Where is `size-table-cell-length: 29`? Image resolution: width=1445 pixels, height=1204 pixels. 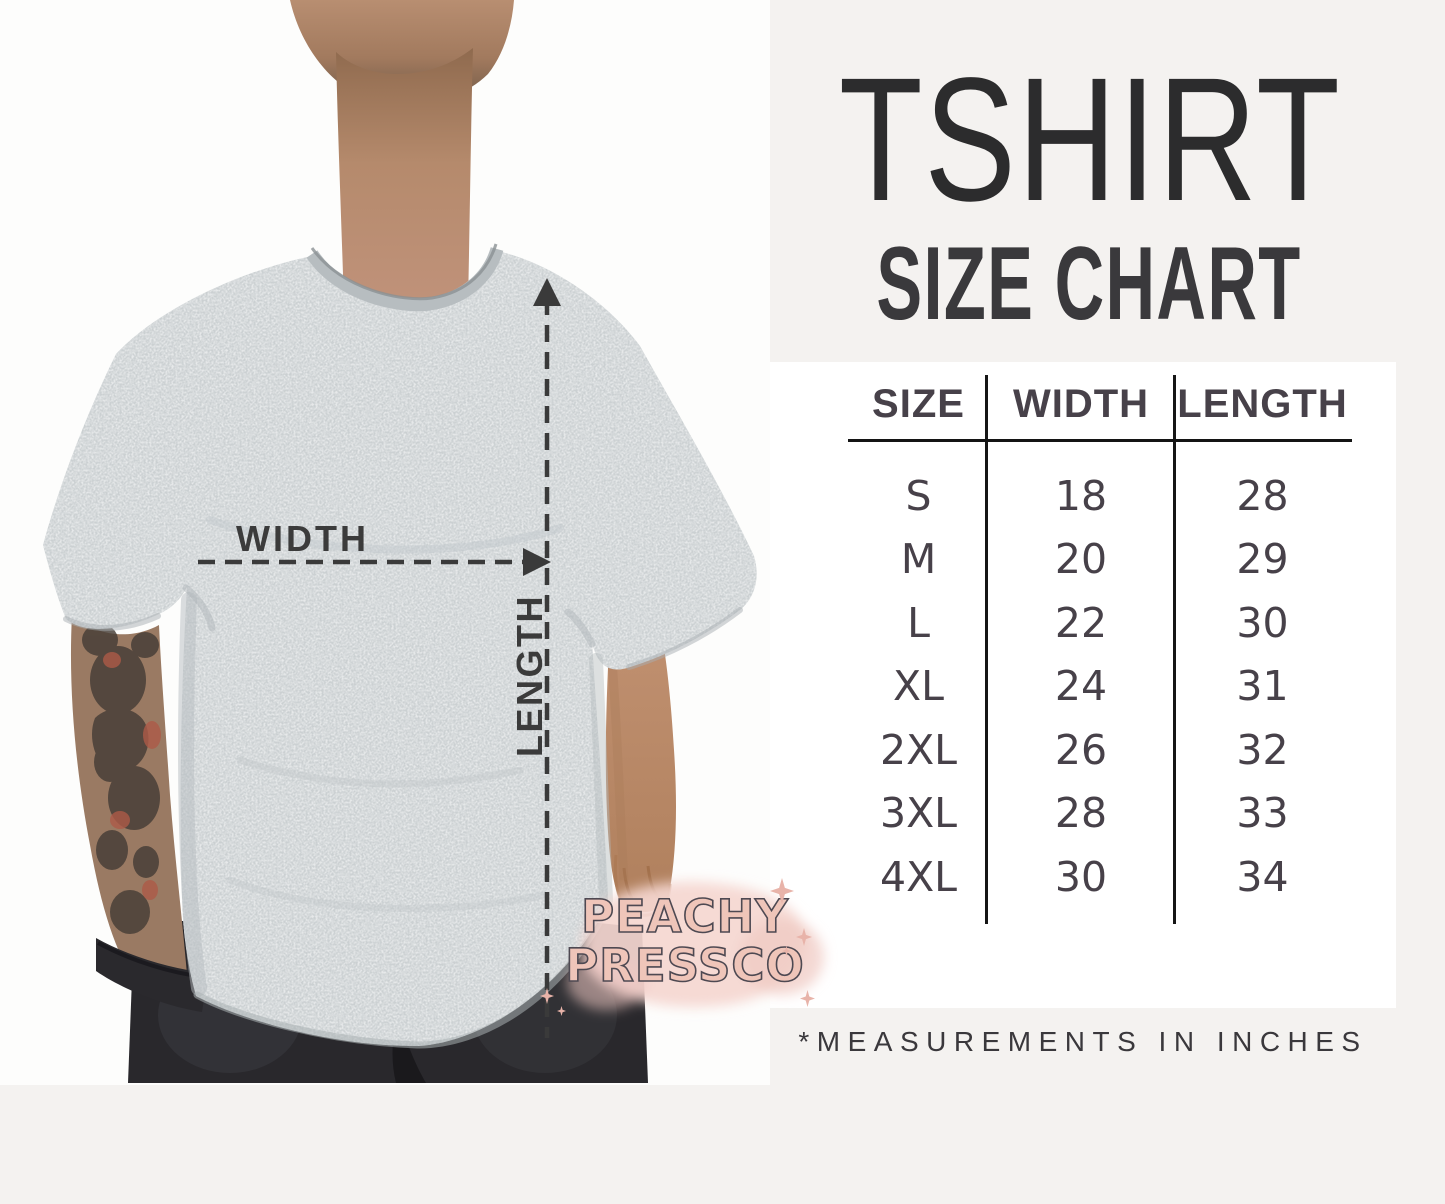 size-table-cell-length: 29 is located at coordinates (1262, 559).